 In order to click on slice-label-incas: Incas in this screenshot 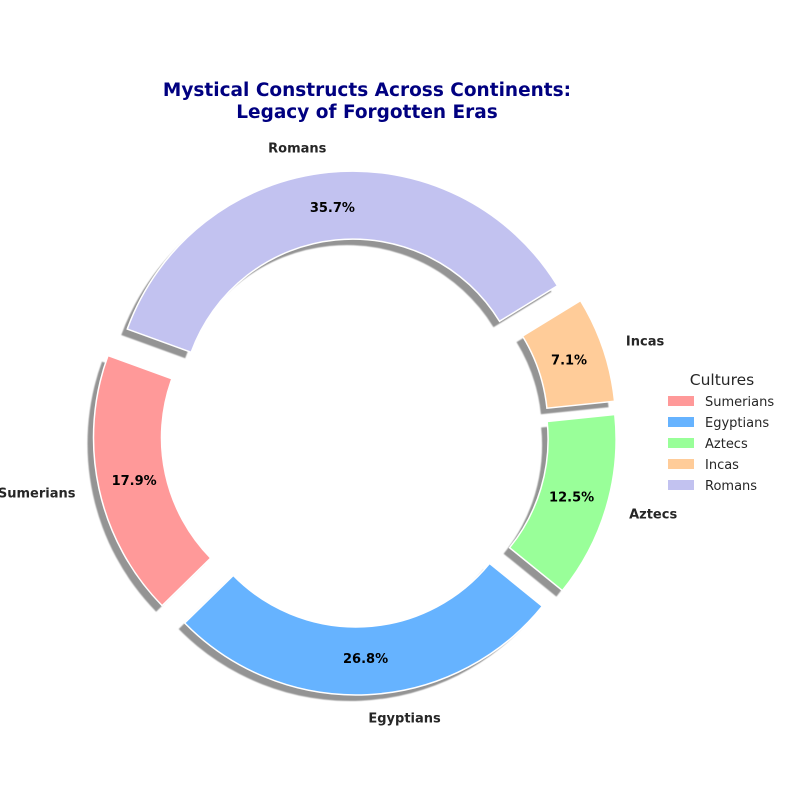, I will do `click(645, 341)`.